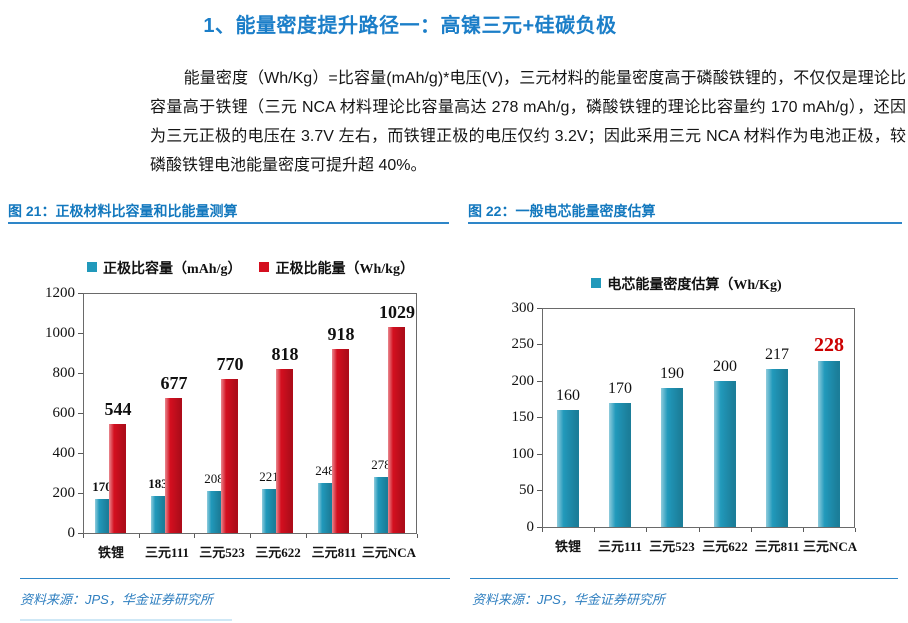 This screenshot has width=908, height=623. Describe the element at coordinates (172, 269) in the screenshot. I see `legend-label: 正极比容量（mAh/g）` at that location.